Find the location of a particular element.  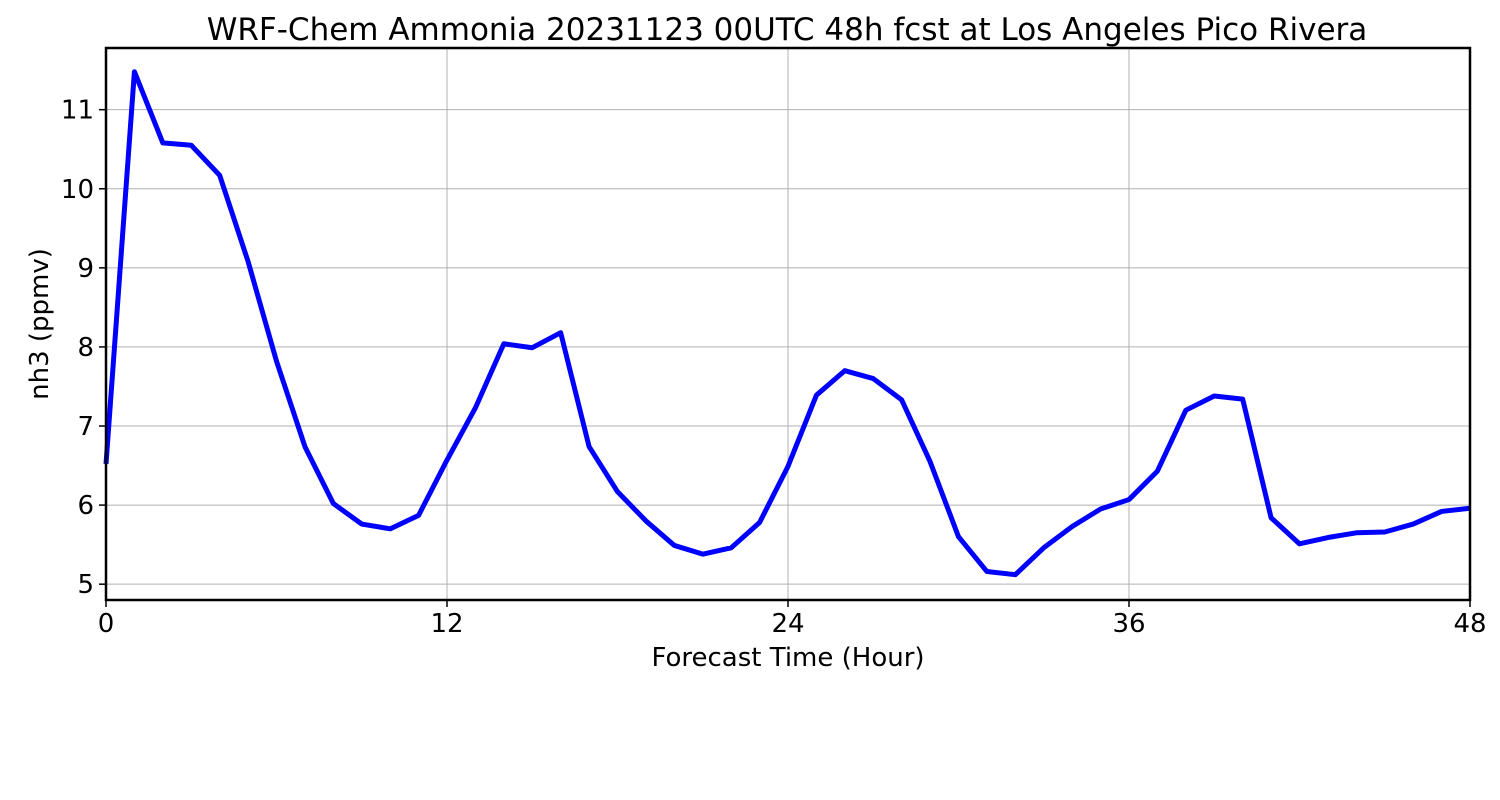

y-tick-label: 8 is located at coordinates (85, 348).